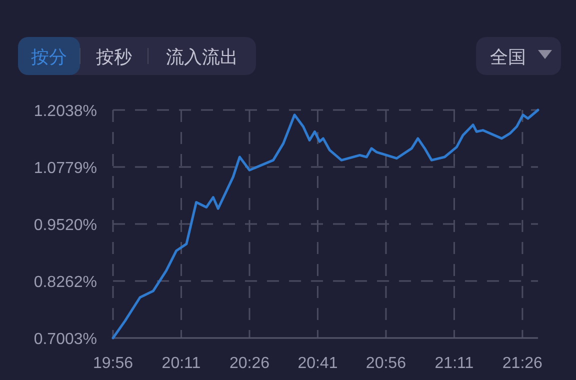 The width and height of the screenshot is (576, 380). I want to click on y-tick-label: 0.7003%, so click(65, 339).